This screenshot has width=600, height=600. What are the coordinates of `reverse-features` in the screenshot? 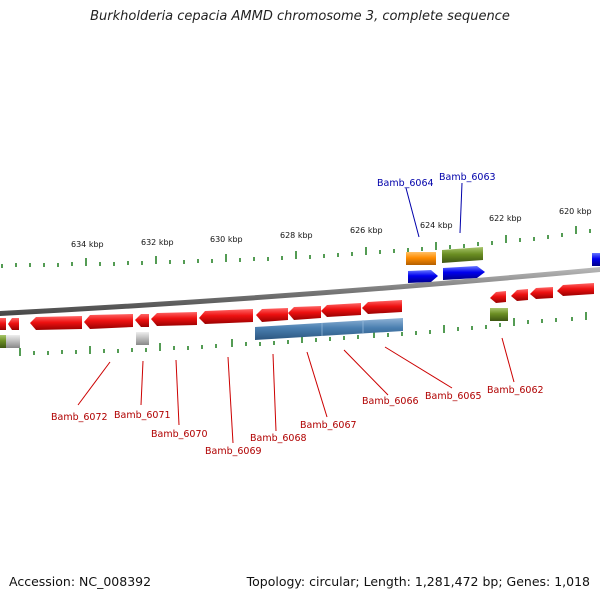 It's located at (297, 315).